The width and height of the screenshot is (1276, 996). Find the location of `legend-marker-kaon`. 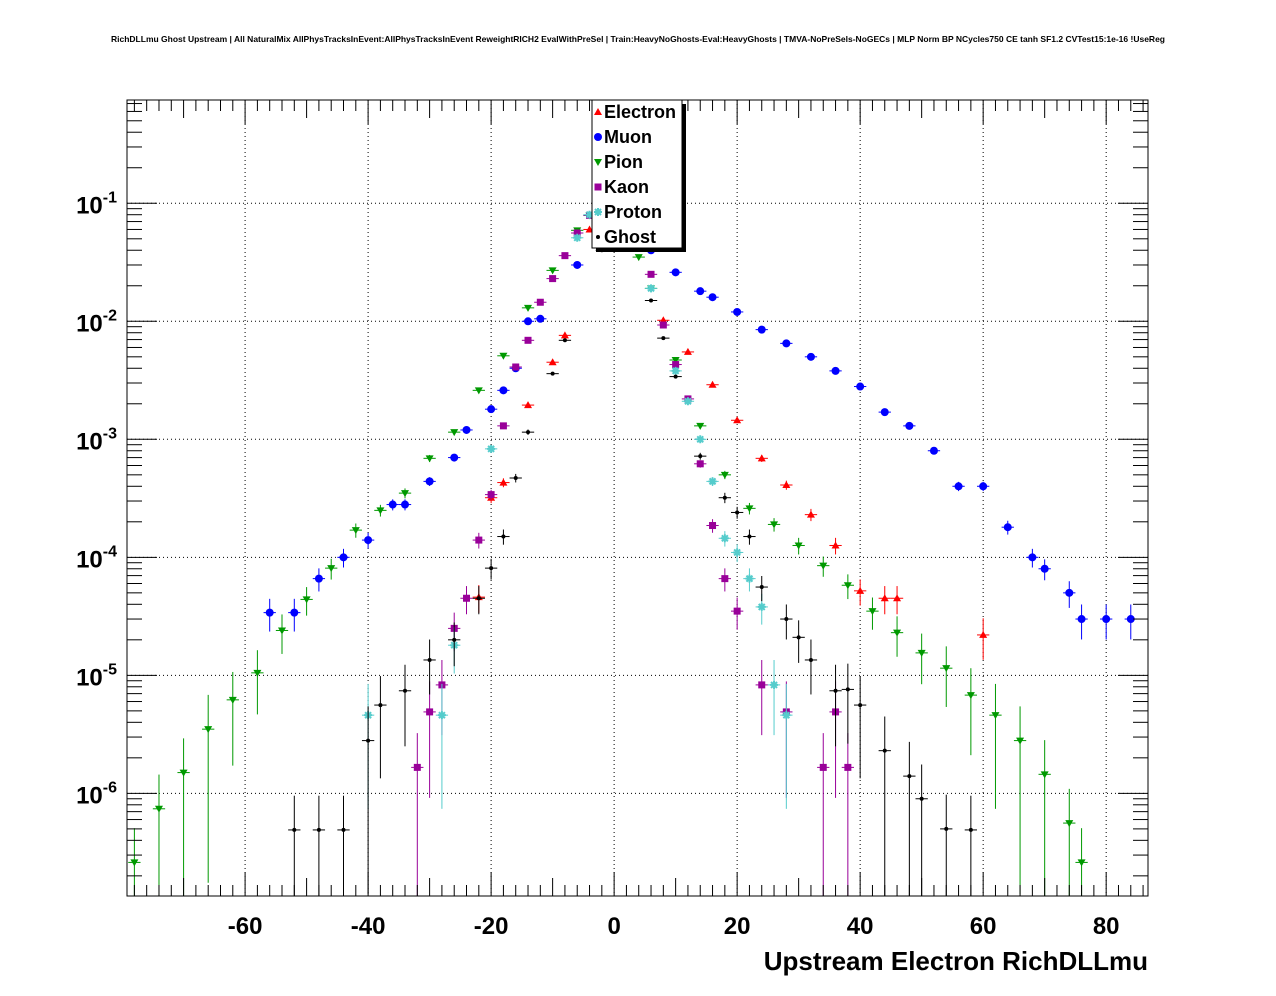

legend-marker-kaon is located at coordinates (598, 187).